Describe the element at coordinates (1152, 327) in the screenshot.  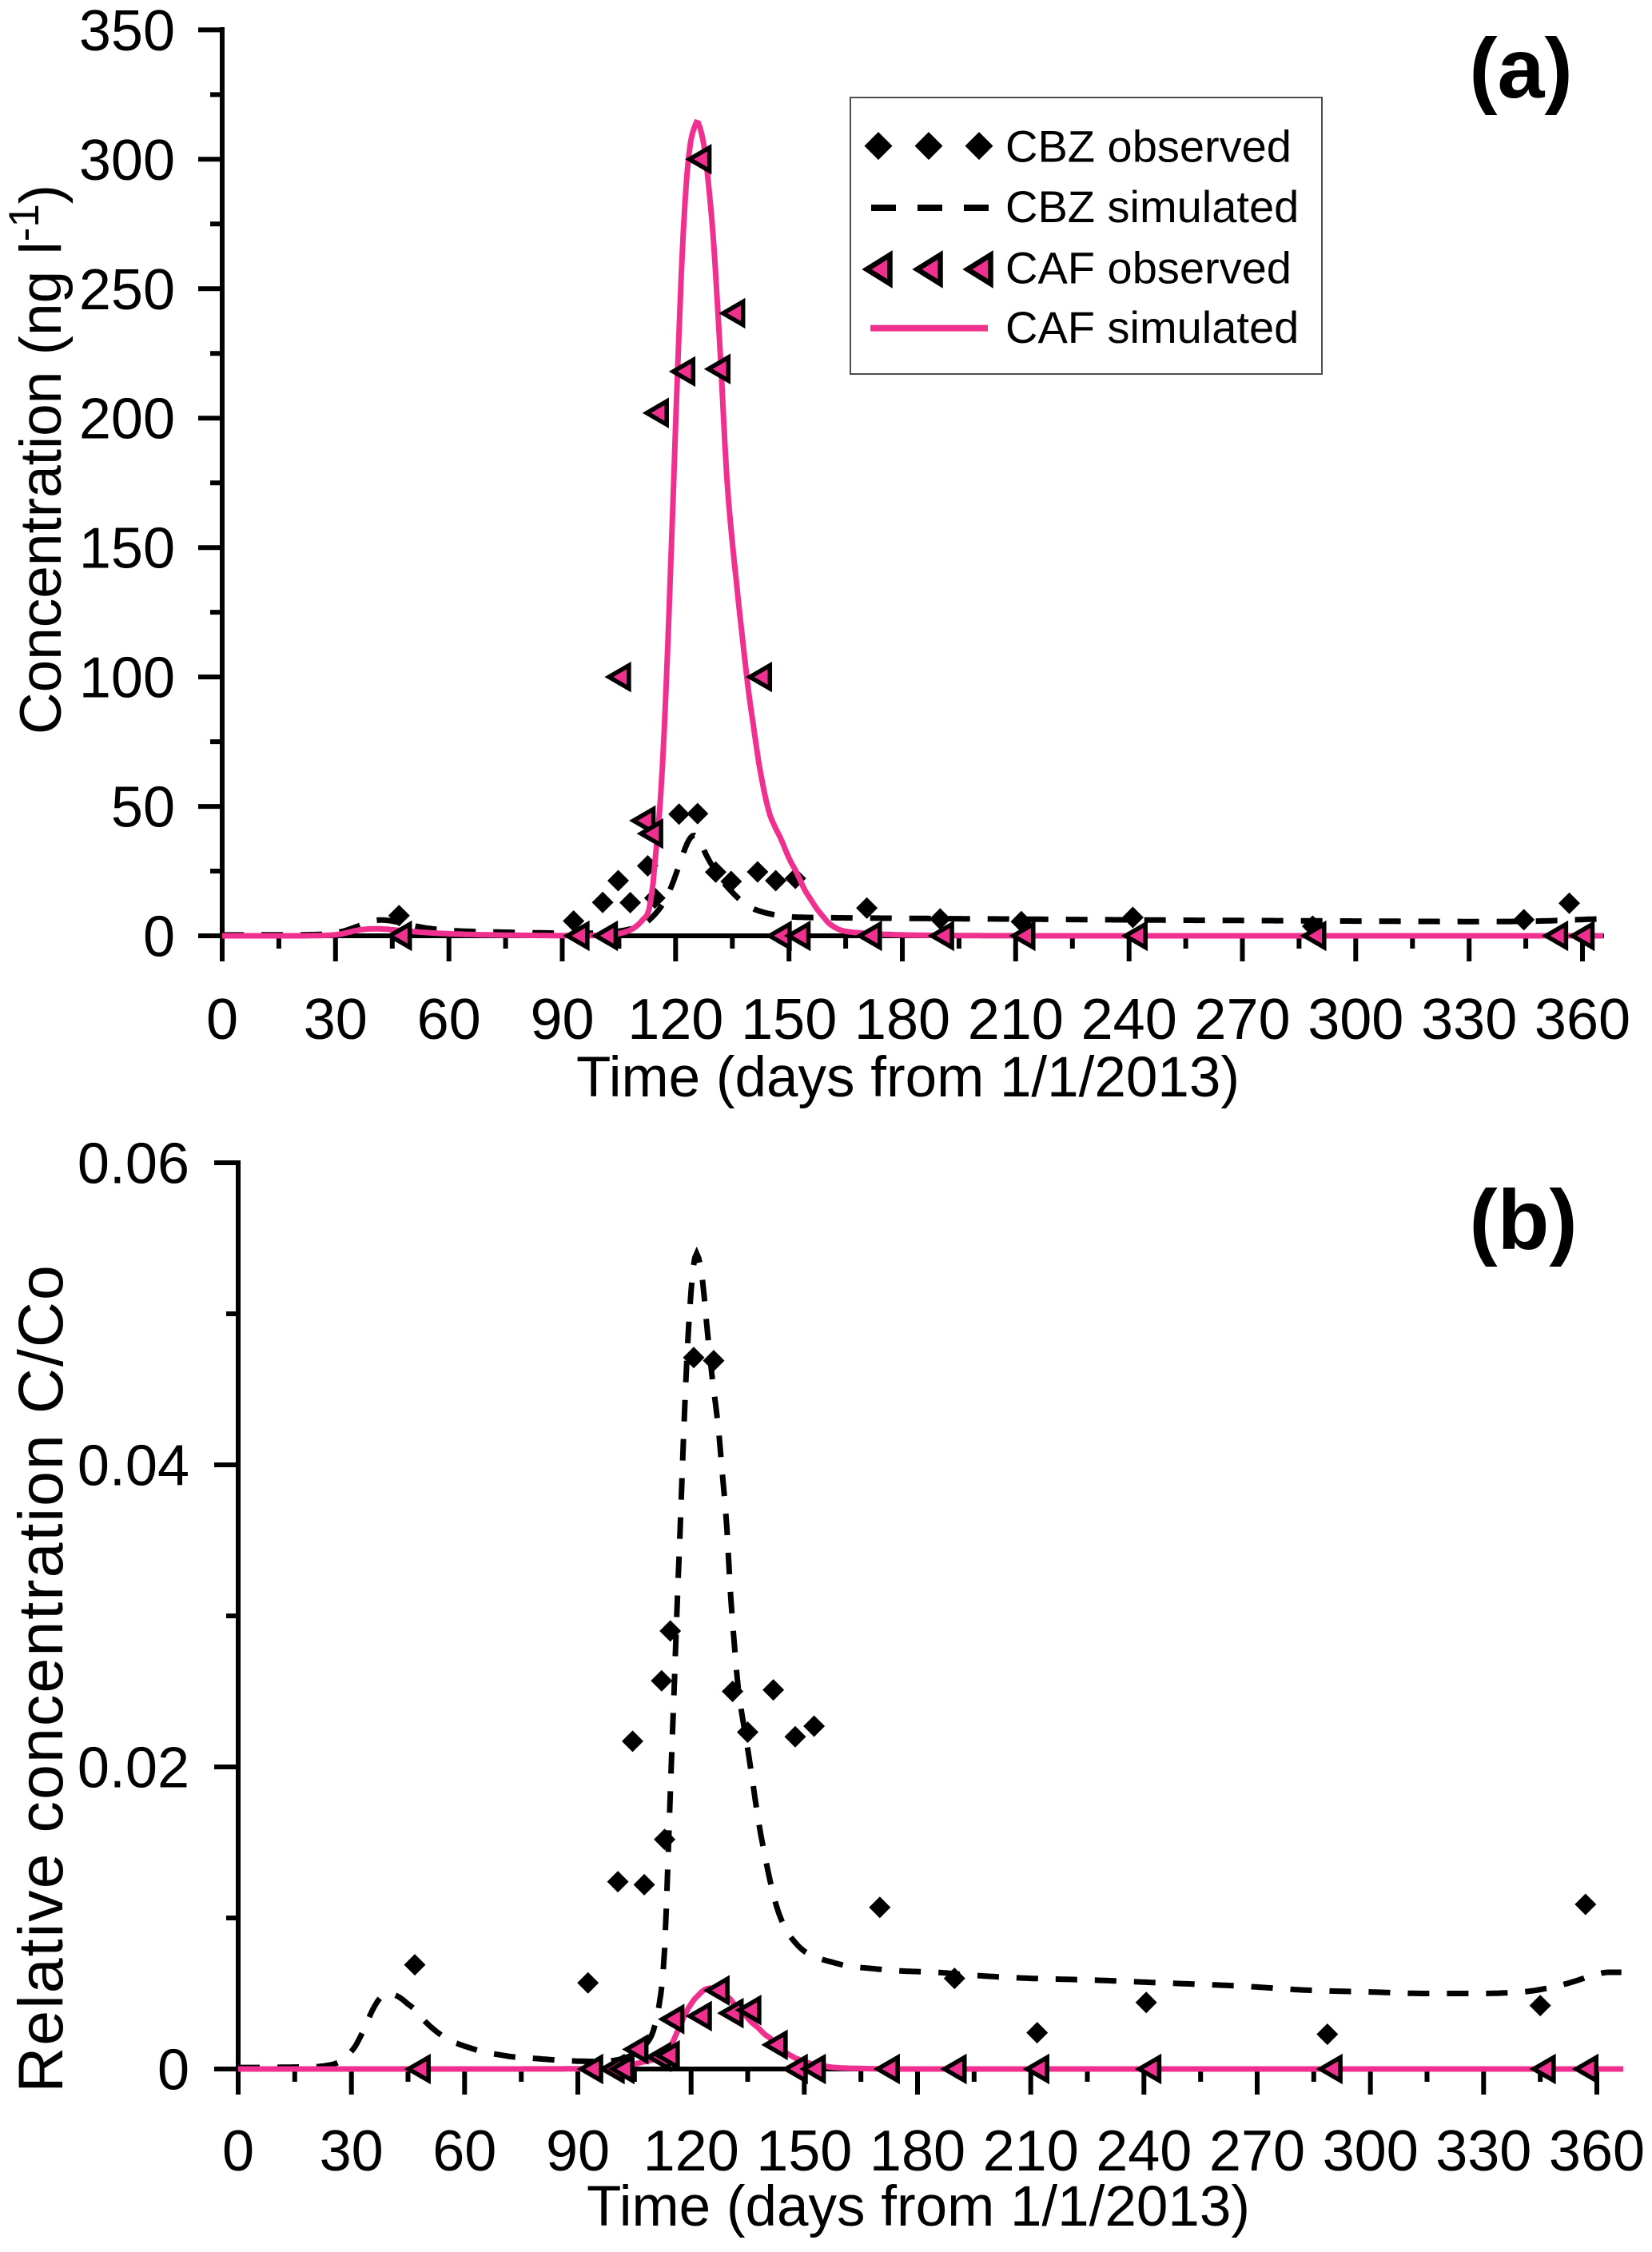
I see `svg-text: CAF simulated` at that location.